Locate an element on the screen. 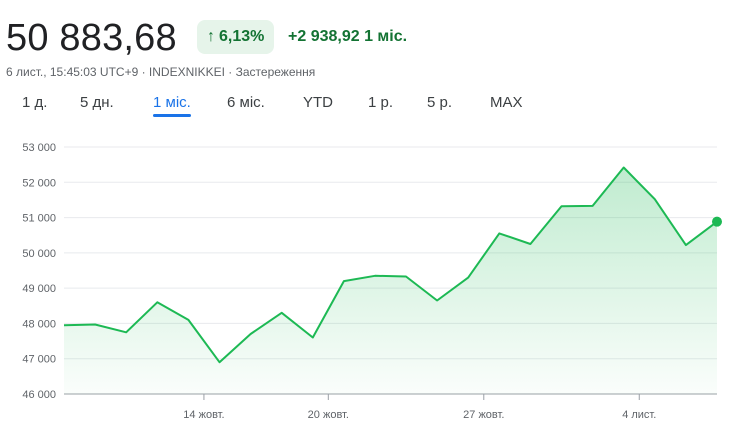 The image size is (737, 433). change-absolute: +2 938,92 1 міс. is located at coordinates (348, 36).